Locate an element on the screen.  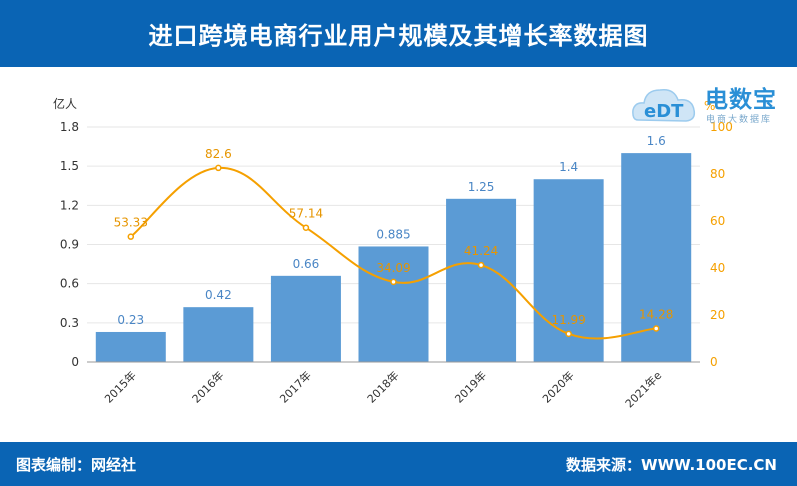
x-tick-label: 2018年 is located at coordinates (382, 386).